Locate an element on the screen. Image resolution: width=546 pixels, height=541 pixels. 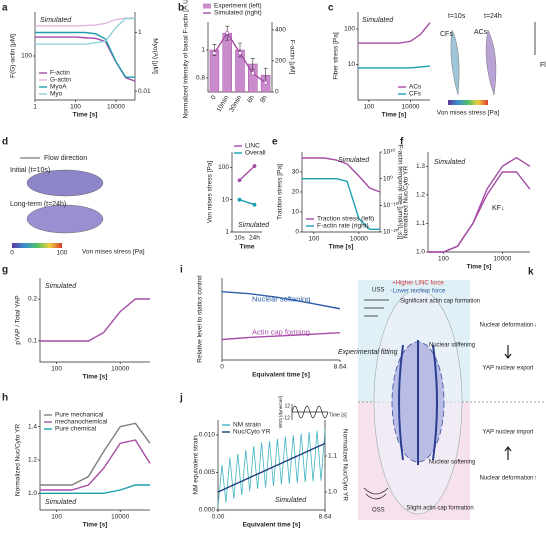
y-axis-label: Fiber stress [Pa] is located at coordinates (336, 56).